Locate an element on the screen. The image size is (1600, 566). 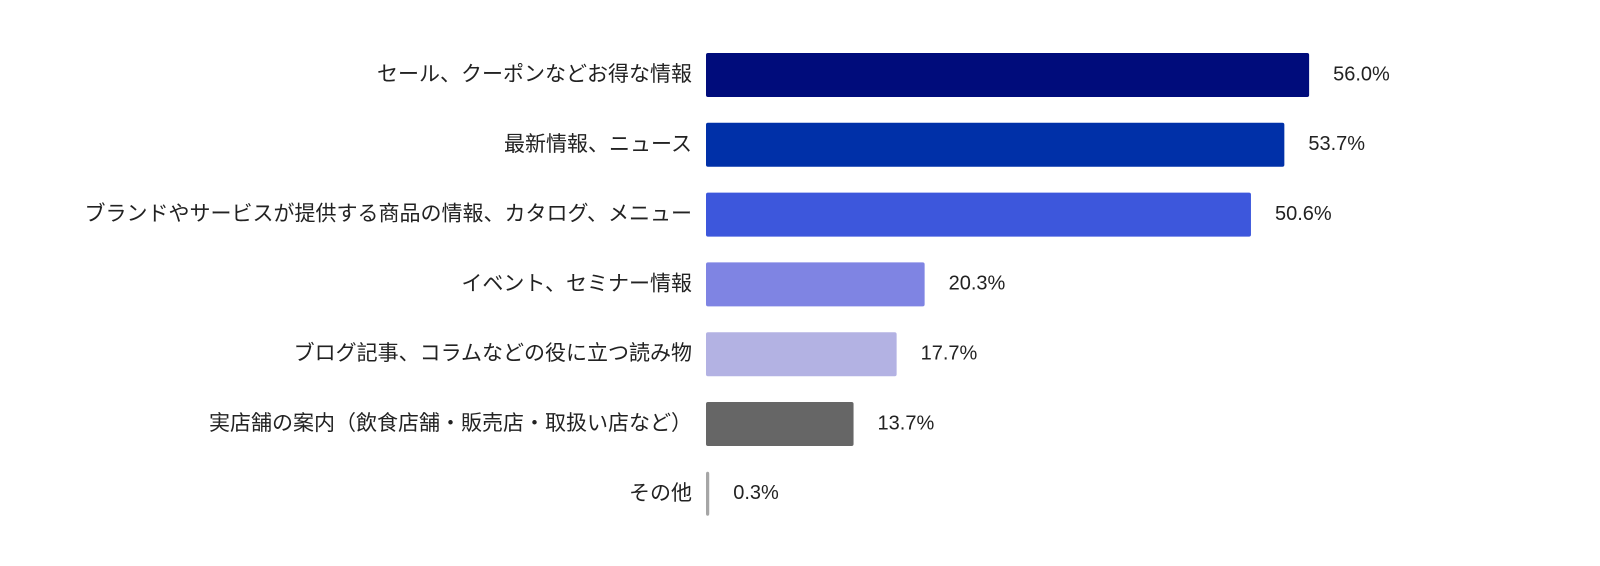
category-label-2: ブランドやサービスが提供する商品の情報、カタログ、メニュー is located at coordinates (388, 214).